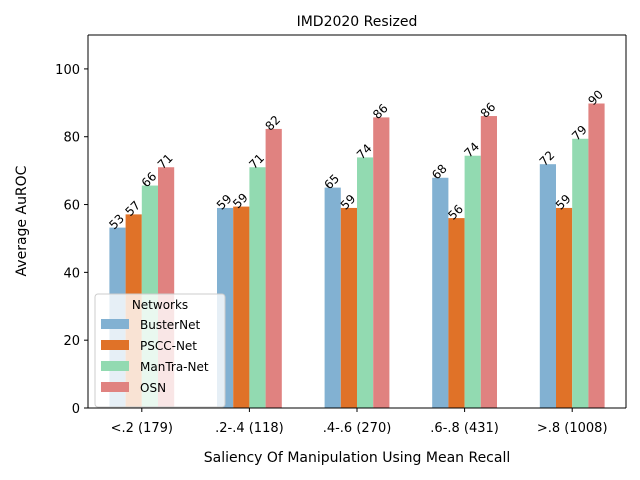  Describe the element at coordinates (22, 220) in the screenshot. I see `y-axis-title: Average AuROC` at that location.